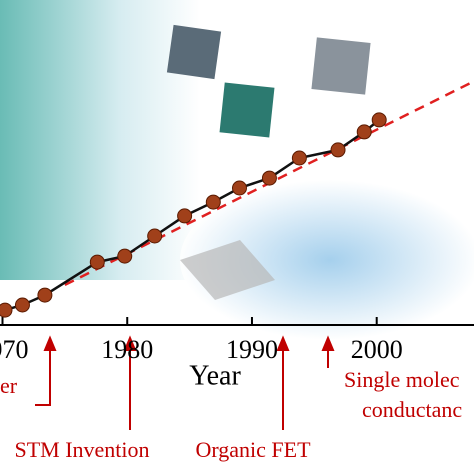  I want to click on annotation: Organic FET, so click(253, 449).